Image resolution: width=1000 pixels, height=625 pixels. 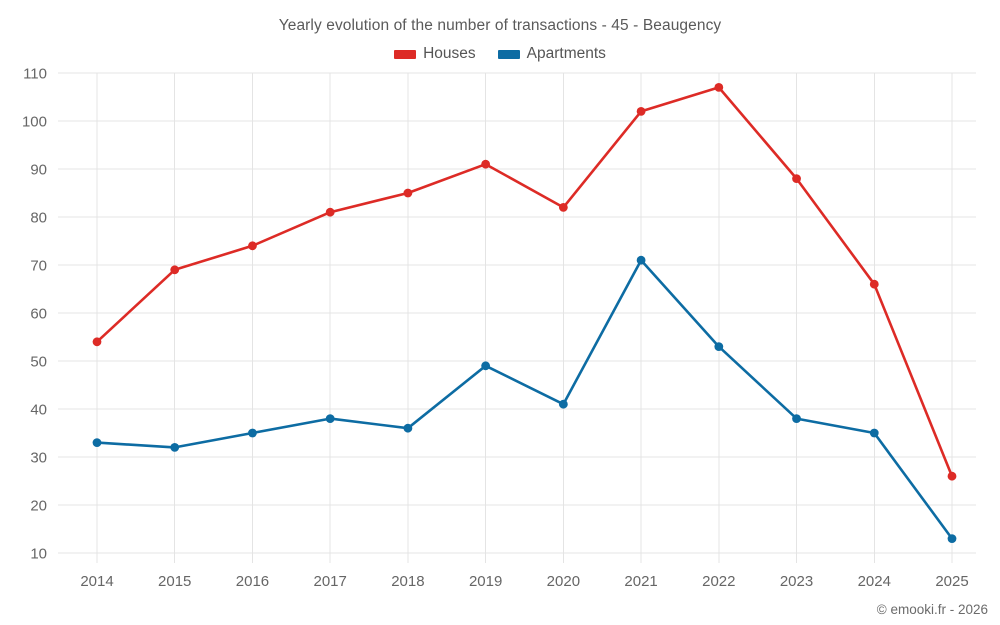 What do you see at coordinates (96, 581) in the screenshot?
I see `x-axis-tick-label: 2014` at bounding box center [96, 581].